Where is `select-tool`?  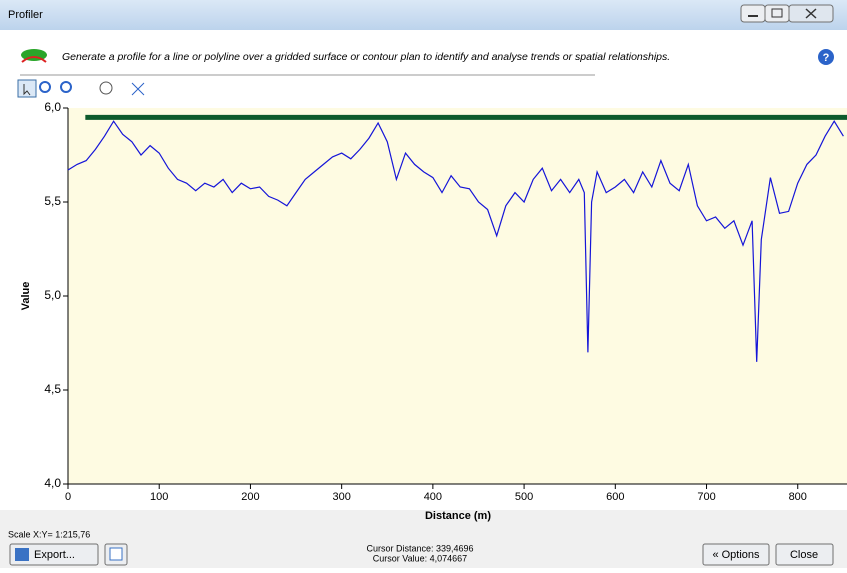
select-tool is located at coordinates (27, 88).